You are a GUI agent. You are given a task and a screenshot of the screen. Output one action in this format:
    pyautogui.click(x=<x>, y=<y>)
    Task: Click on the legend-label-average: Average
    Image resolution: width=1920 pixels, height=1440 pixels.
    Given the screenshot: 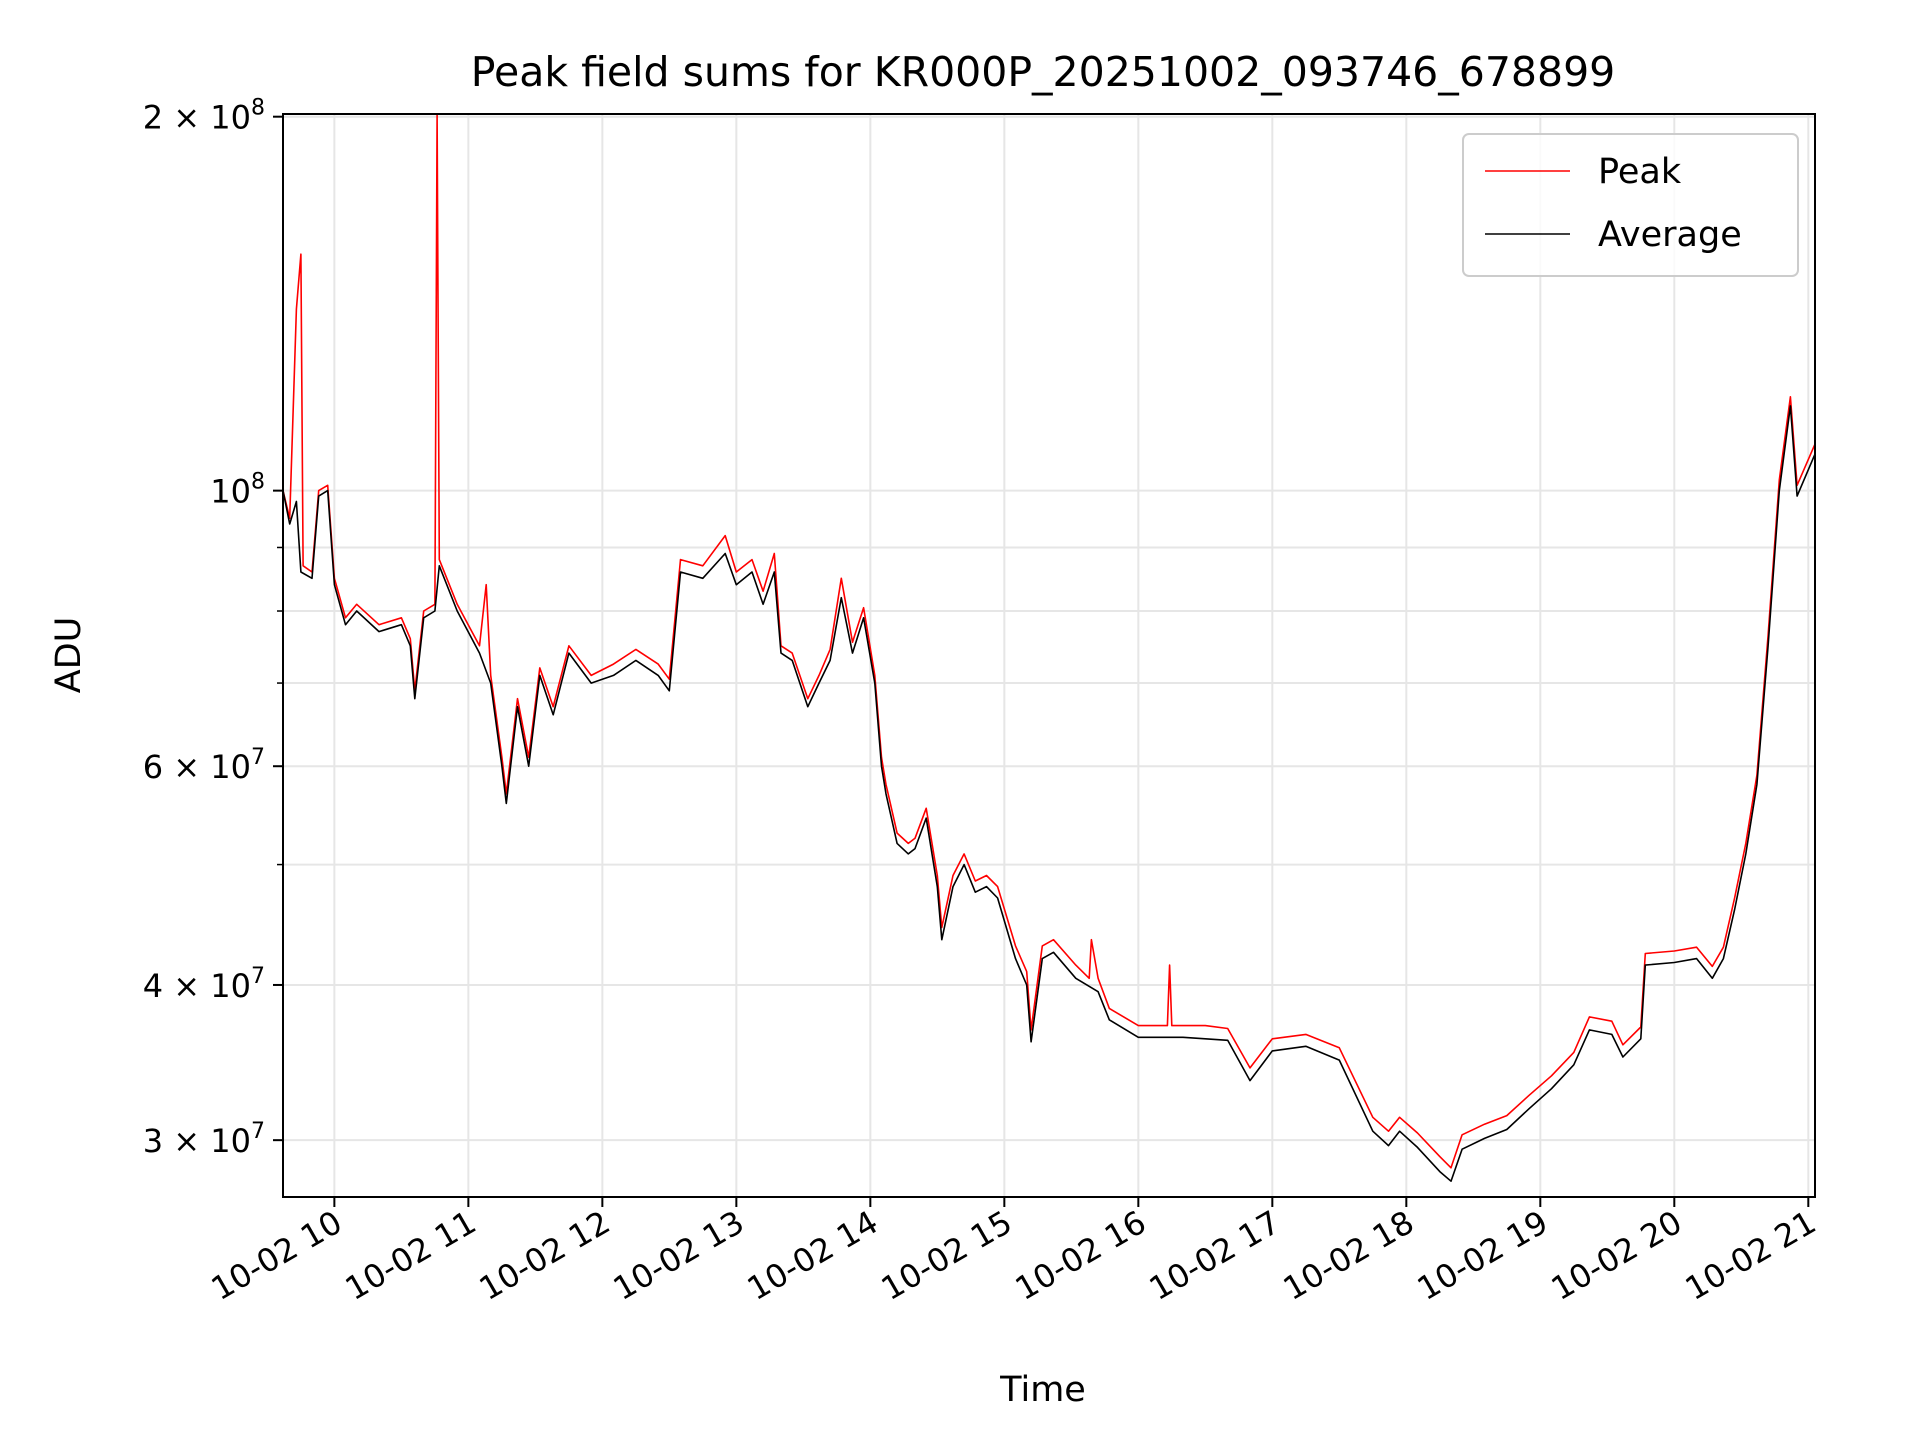 What is the action you would take?
    pyautogui.click(x=1670, y=235)
    